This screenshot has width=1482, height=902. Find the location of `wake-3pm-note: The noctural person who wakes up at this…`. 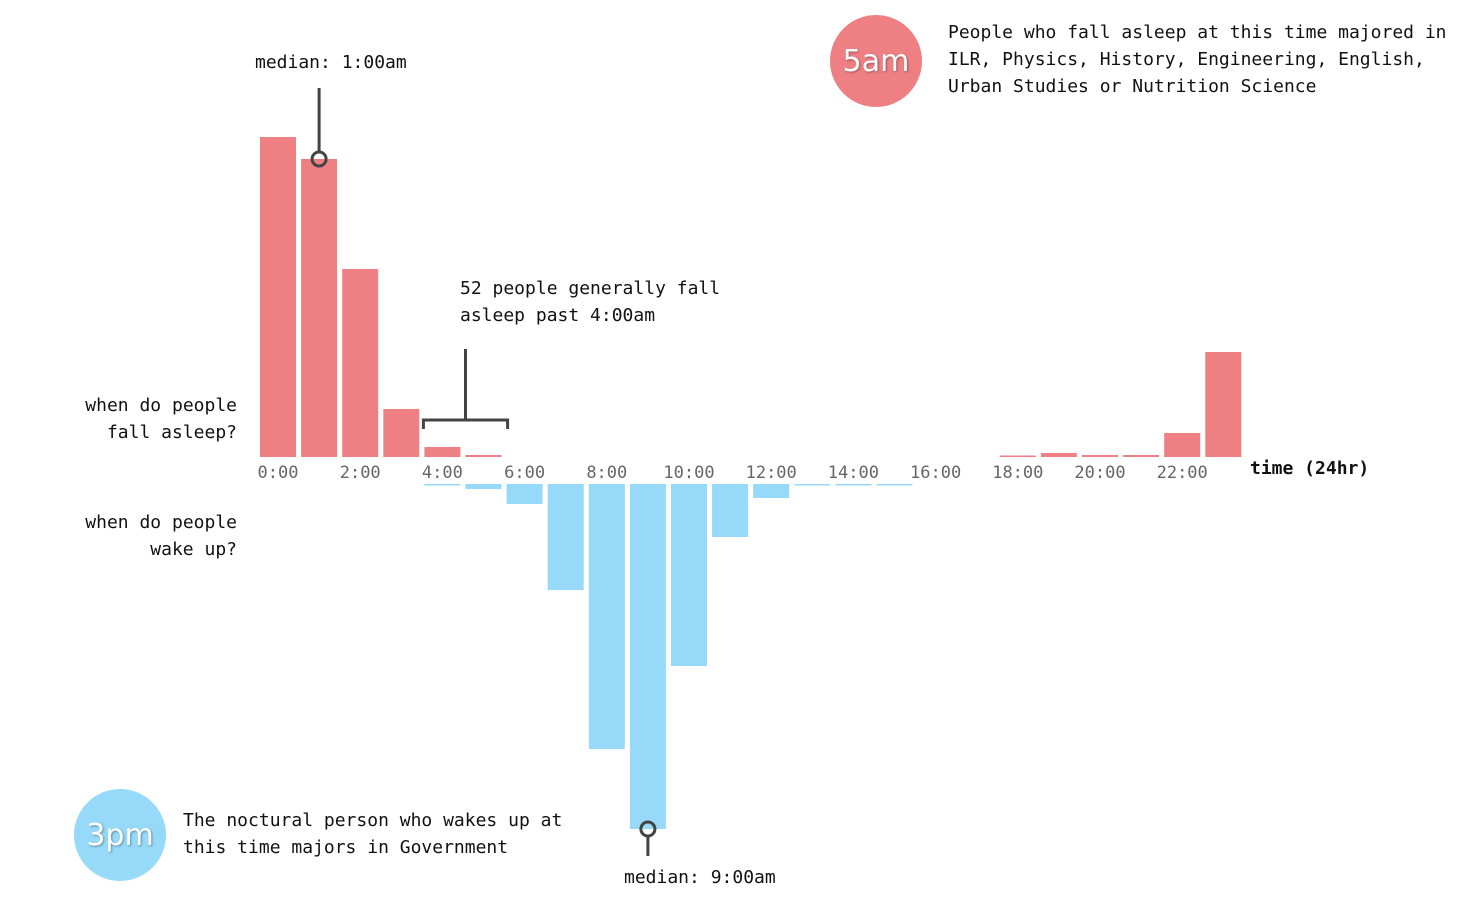

wake-3pm-note: The noctural person who wakes up at this… is located at coordinates (373, 834).